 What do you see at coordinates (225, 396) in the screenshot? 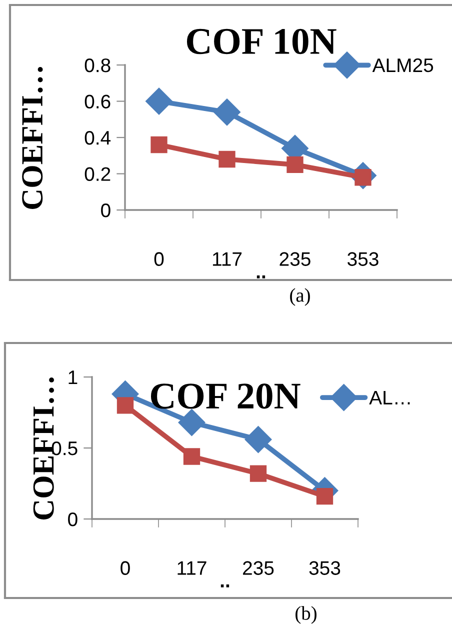
I see `chart-title: COF 20N` at bounding box center [225, 396].